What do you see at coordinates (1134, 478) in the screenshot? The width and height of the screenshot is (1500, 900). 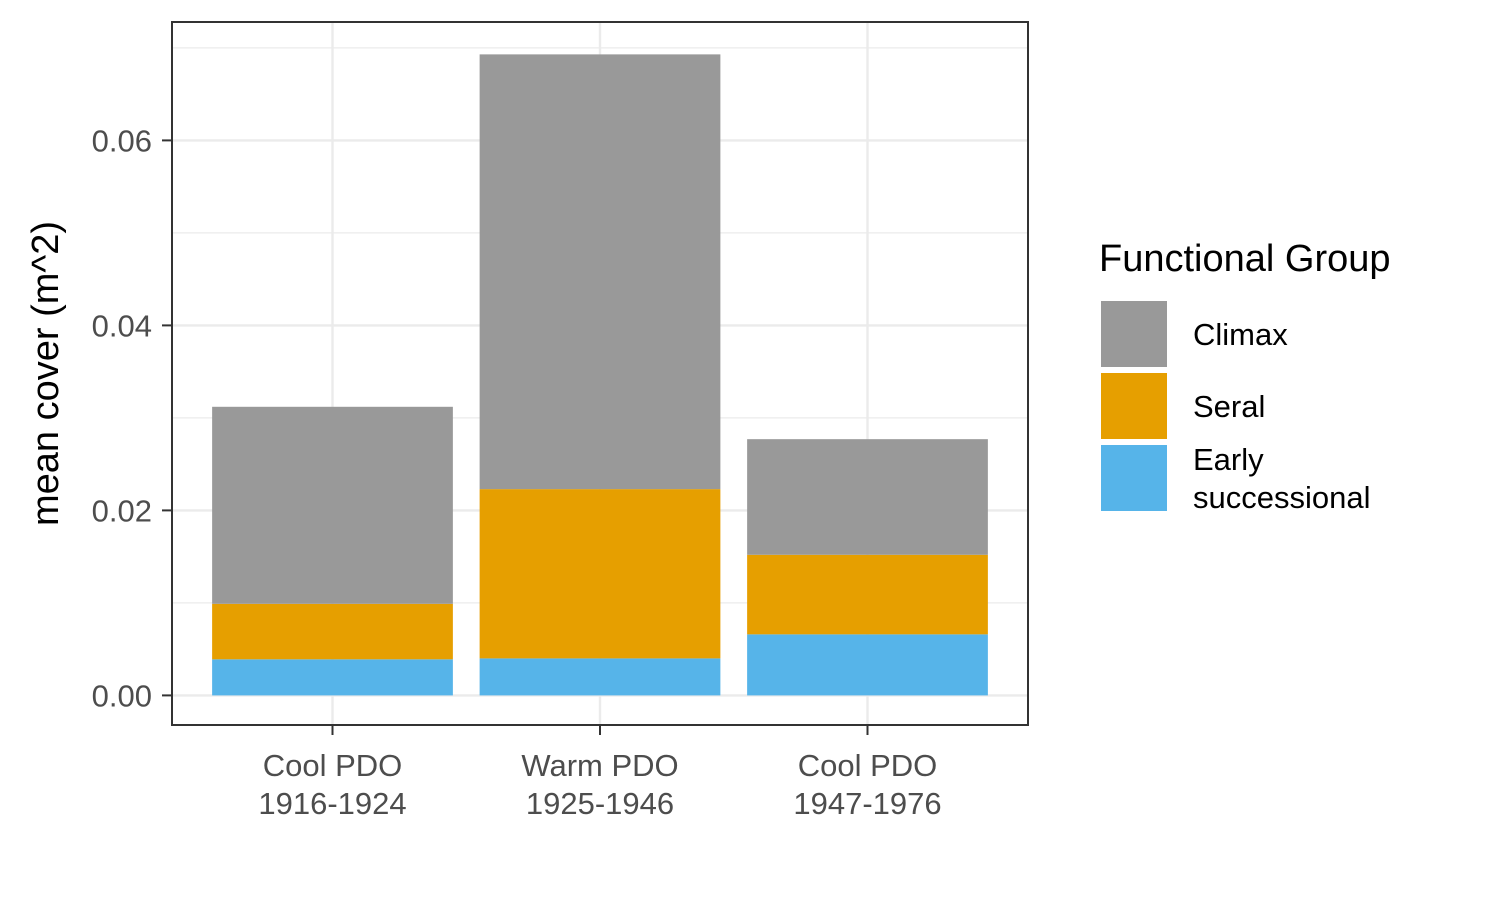 I see `legend-key-early-successional` at bounding box center [1134, 478].